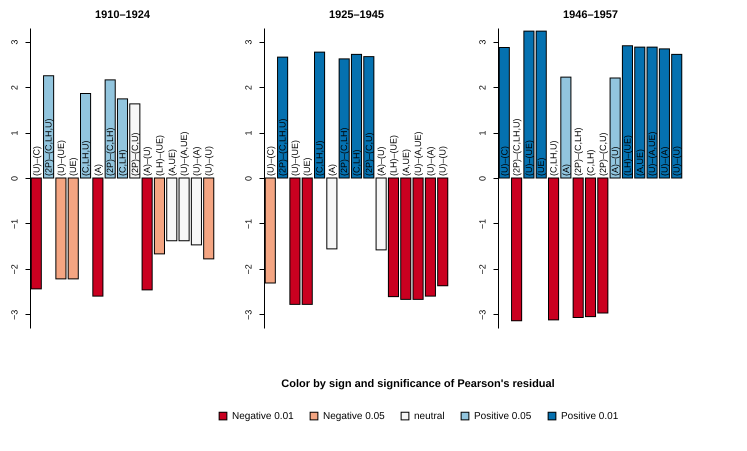 The width and height of the screenshot is (747, 451). Describe the element at coordinates (503, 416) in the screenshot. I see `legend-label: Positive 0.05` at that location.